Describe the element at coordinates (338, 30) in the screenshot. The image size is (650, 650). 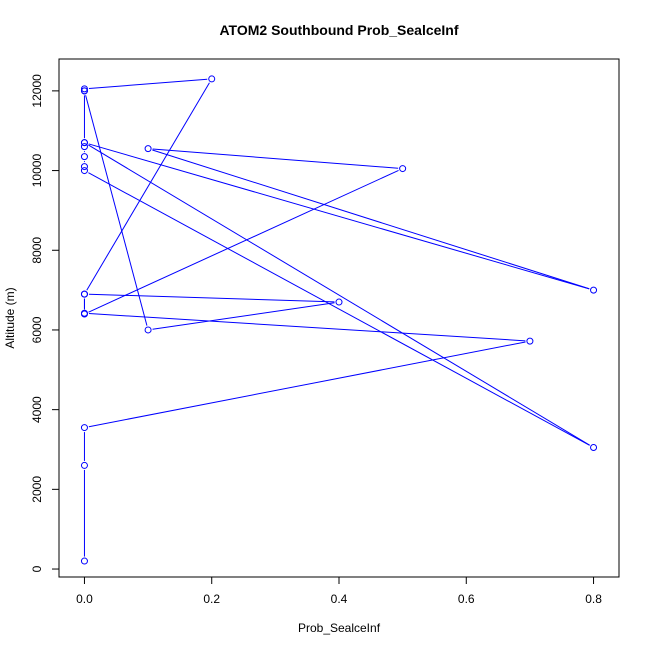
I see `chart-title: ATOM2 Southbound Prob_SealceInf` at that location.